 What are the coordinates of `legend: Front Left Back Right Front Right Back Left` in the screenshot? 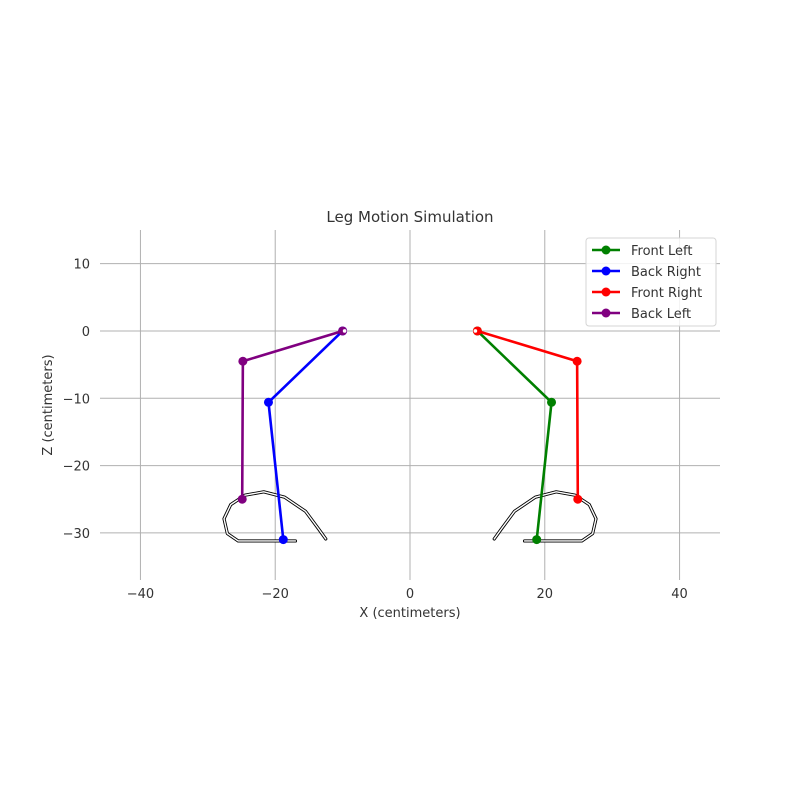 It's located at (651, 282).